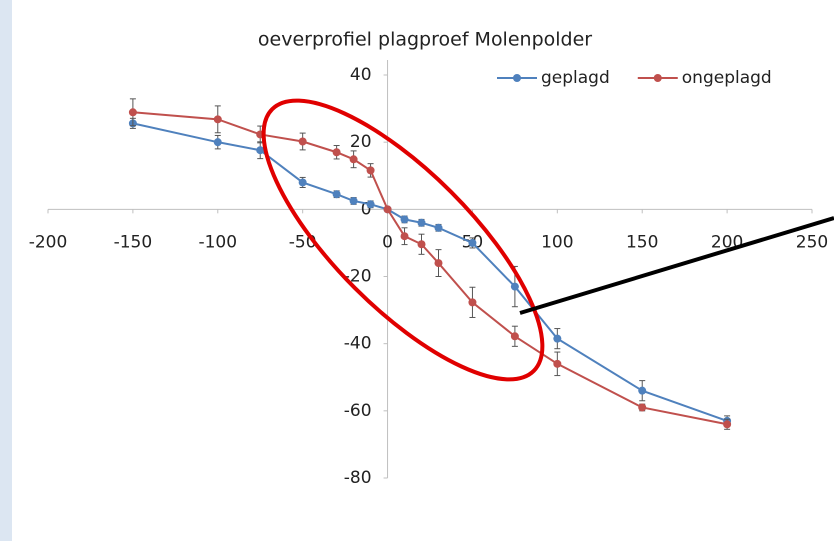  What do you see at coordinates (361, 142) in the screenshot?
I see `y-tick-label: 20` at bounding box center [361, 142].